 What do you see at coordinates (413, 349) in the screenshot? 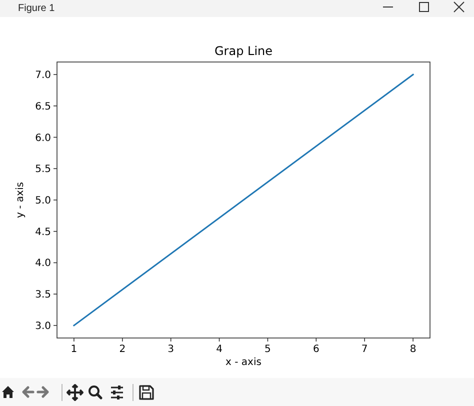
I see `x-tick-label: 8` at bounding box center [413, 349].